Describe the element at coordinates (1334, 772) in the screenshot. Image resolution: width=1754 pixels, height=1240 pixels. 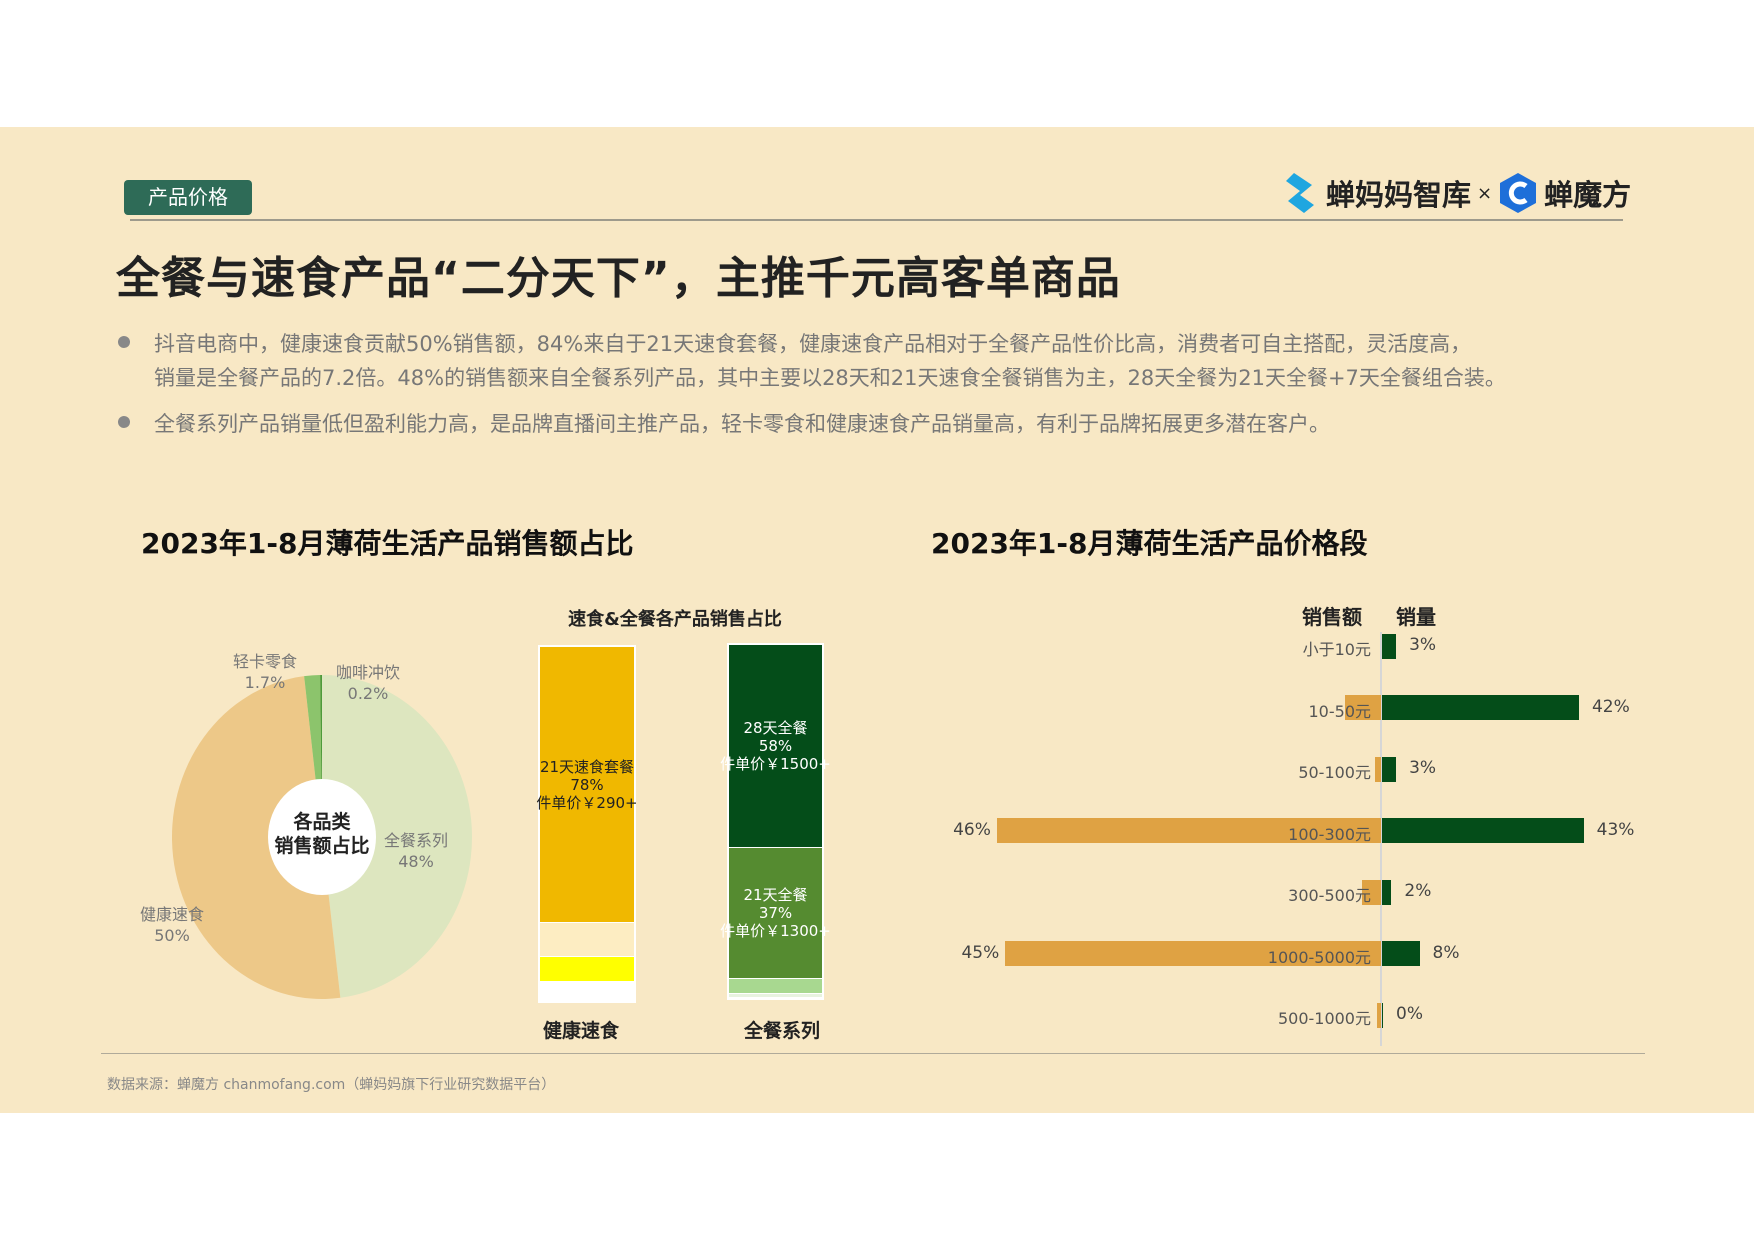
I see `price-range-label: 50-100元` at that location.